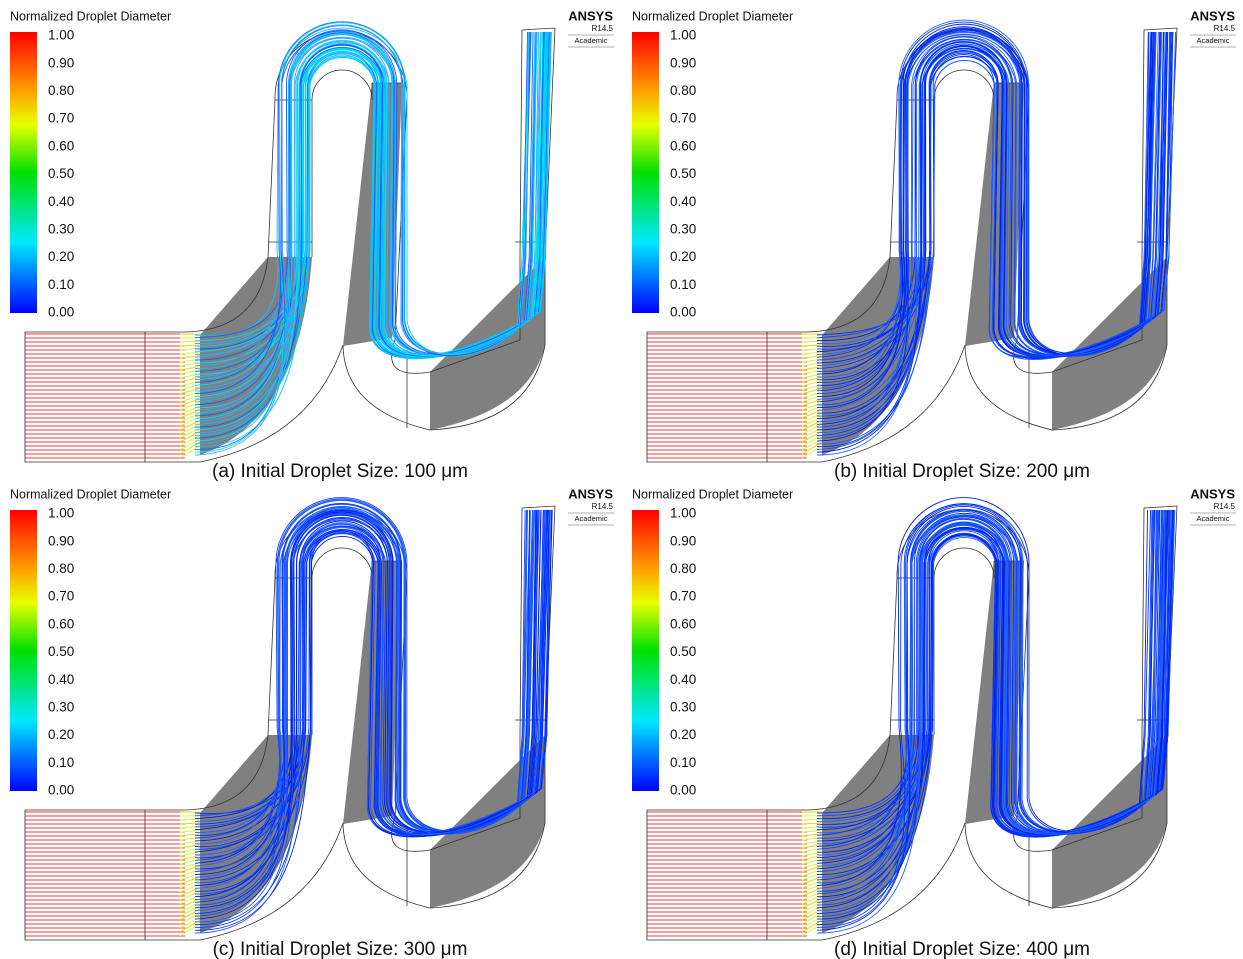 The image size is (1243, 959). I want to click on caption: (b) Initial Droplet Size: 200 μm, so click(962, 471).